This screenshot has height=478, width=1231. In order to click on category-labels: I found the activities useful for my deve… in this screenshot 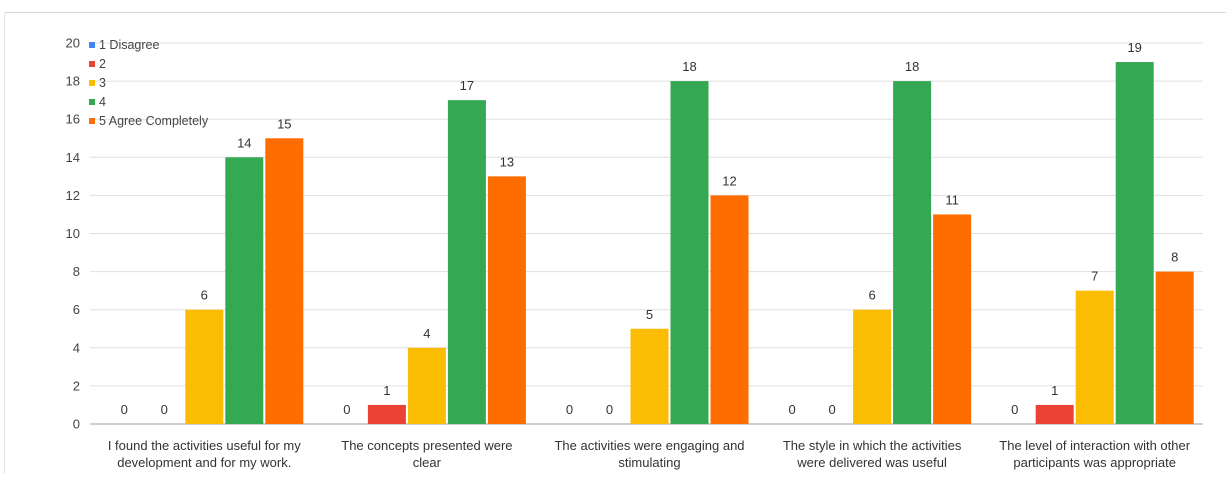, I will do `click(649, 454)`.